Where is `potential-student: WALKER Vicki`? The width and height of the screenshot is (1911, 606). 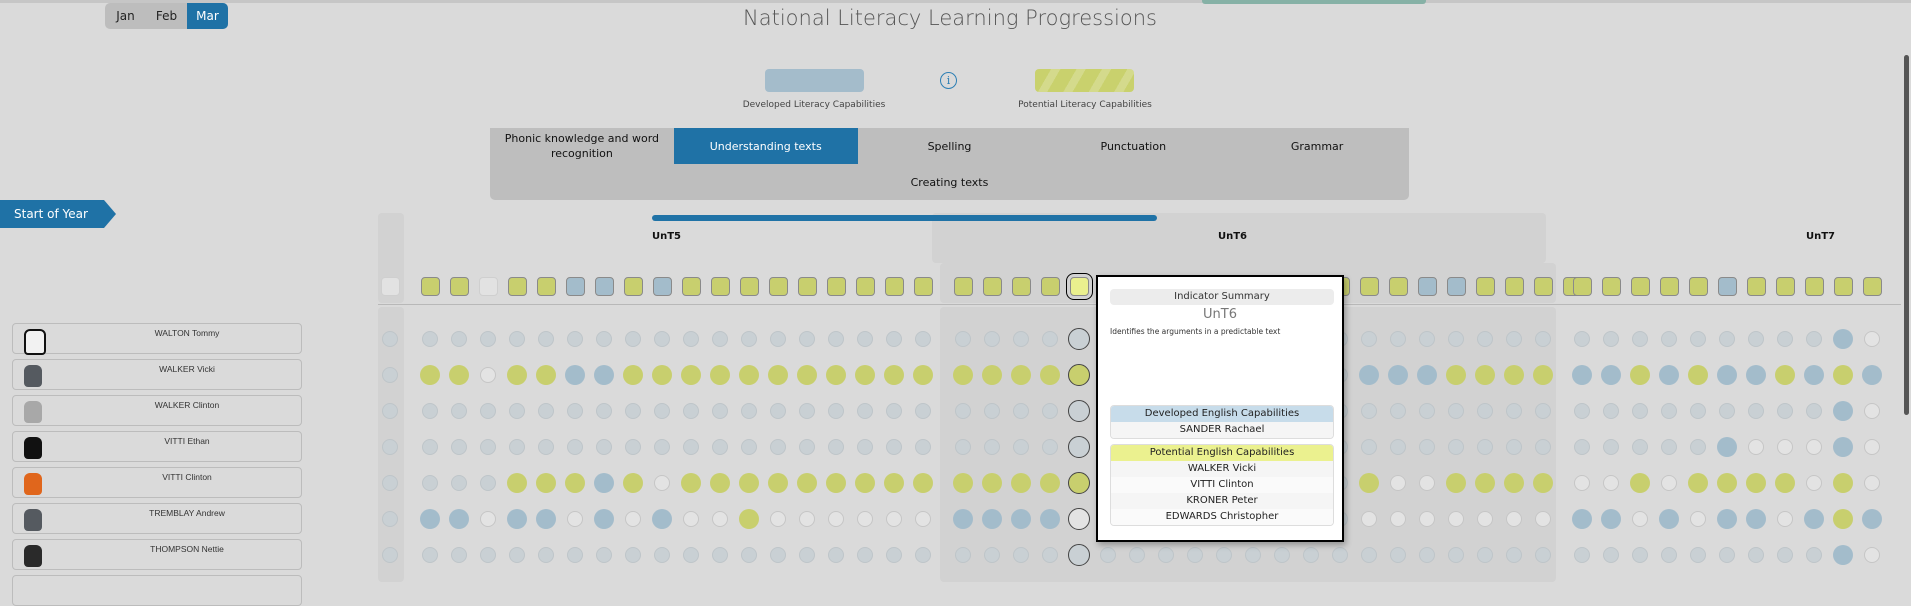
potential-student: WALKER Vicki is located at coordinates (1222, 469).